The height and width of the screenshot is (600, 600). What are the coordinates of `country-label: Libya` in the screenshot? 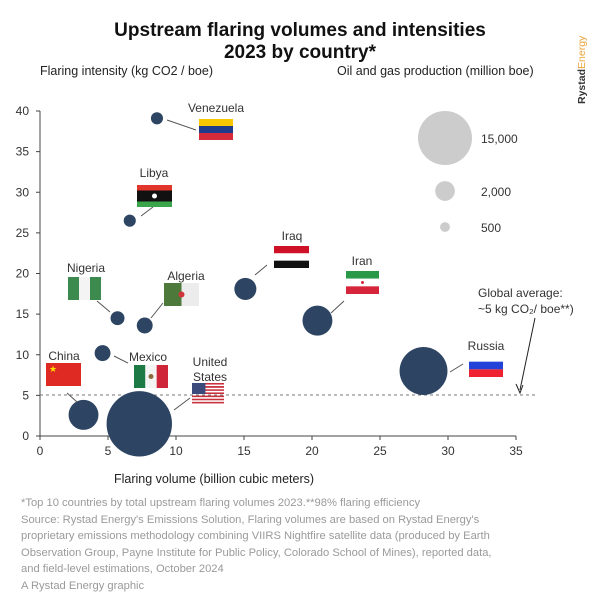 It's located at (154, 173).